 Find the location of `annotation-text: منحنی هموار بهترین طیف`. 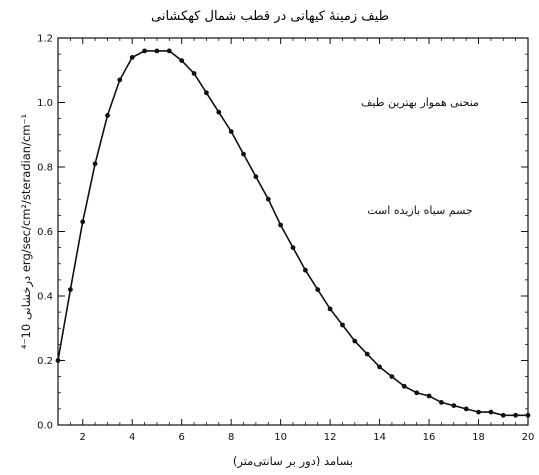

annotation-text: منحنی هموار بهترین طیف is located at coordinates (420, 102).